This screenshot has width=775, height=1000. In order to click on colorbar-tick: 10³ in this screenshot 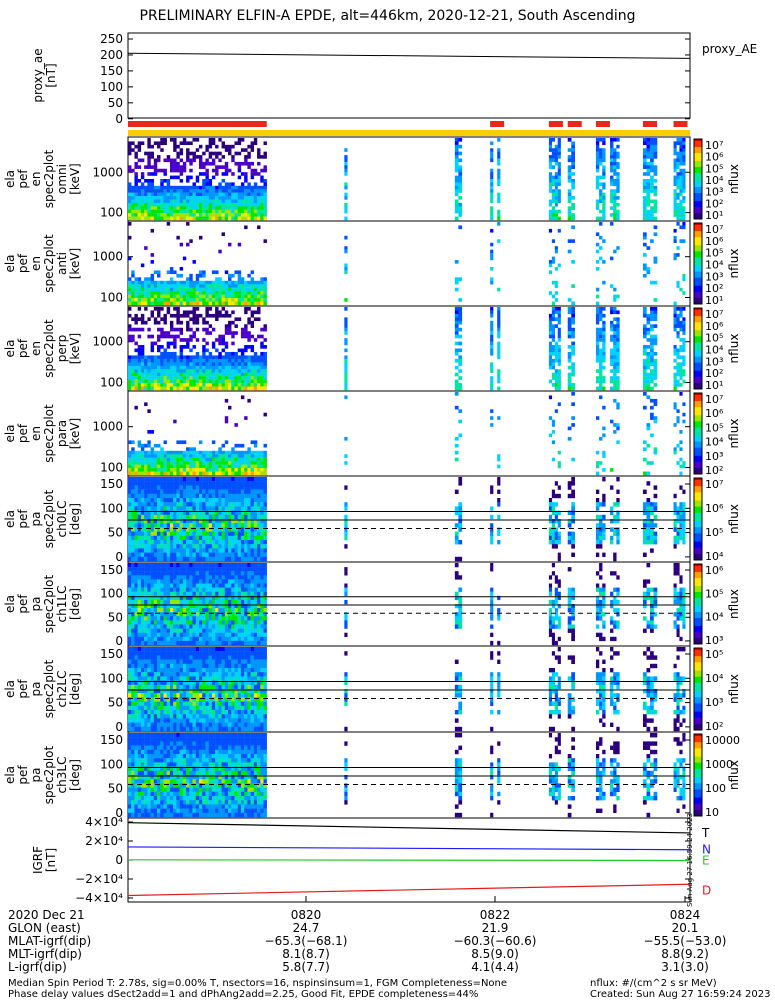, I will do `click(714, 276)`.